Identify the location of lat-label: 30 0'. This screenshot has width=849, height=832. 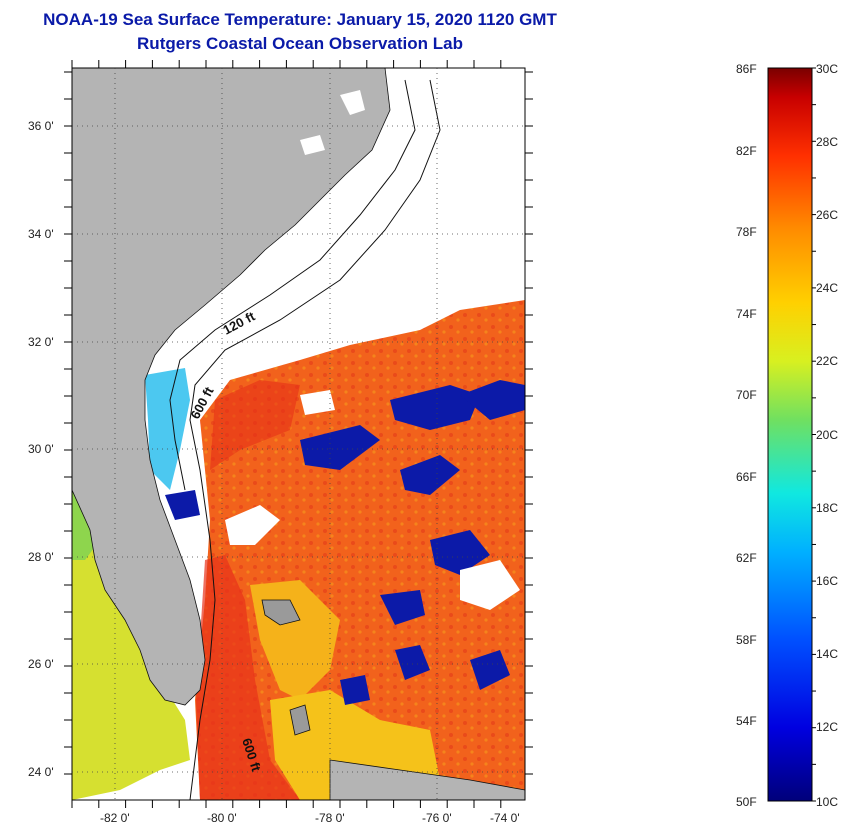
(41, 449).